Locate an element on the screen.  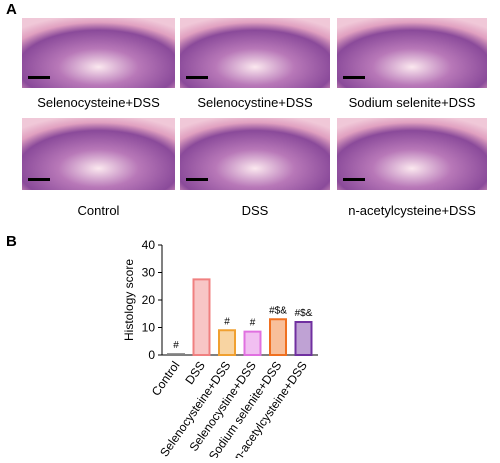
image-caption: DSS is located at coordinates (255, 210).